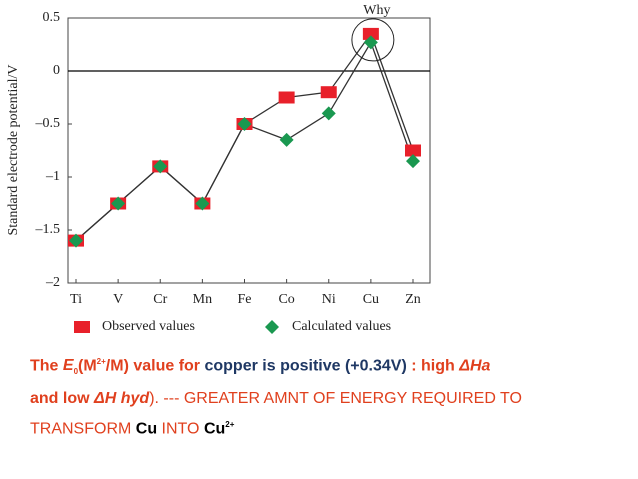 The width and height of the screenshot is (638, 479). Describe the element at coordinates (160, 299) in the screenshot. I see `x-tick-label: Cr` at that location.